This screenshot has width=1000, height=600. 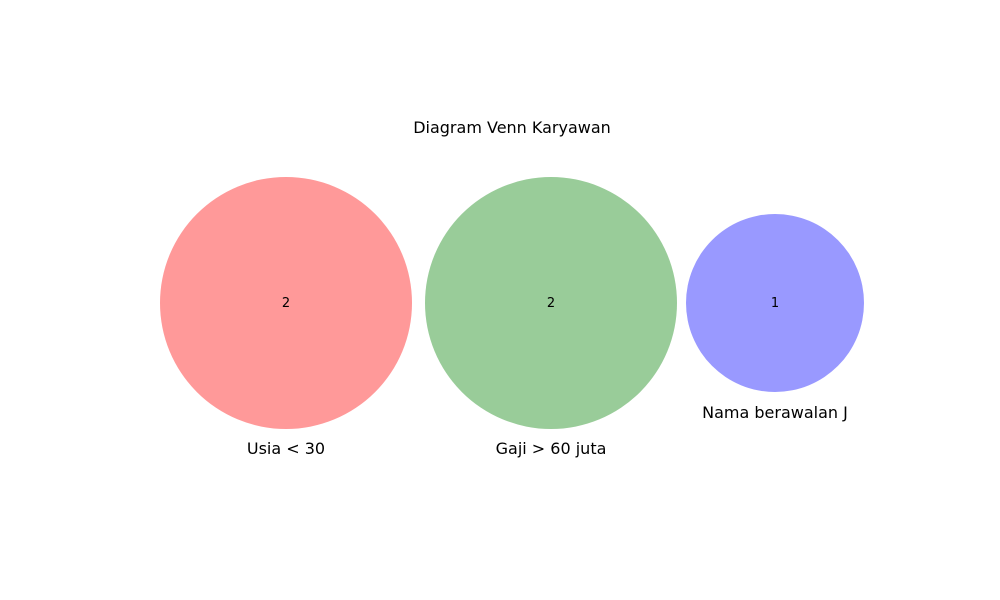 I want to click on set-nama: 1 Nama berawalan J, so click(x=775, y=318).